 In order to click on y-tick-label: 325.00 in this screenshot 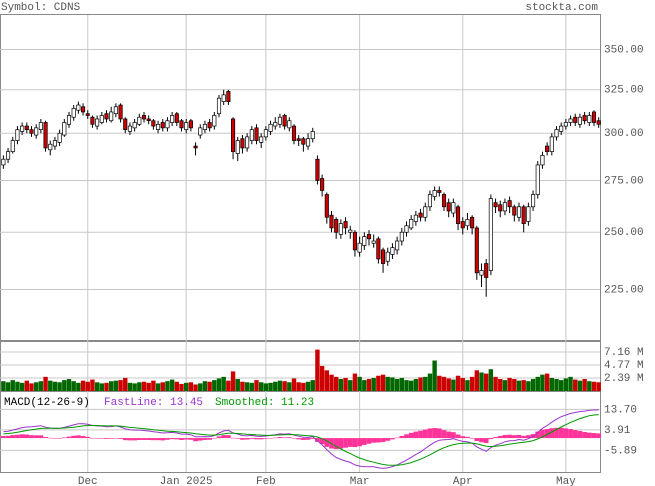, I will do `click(624, 91)`.